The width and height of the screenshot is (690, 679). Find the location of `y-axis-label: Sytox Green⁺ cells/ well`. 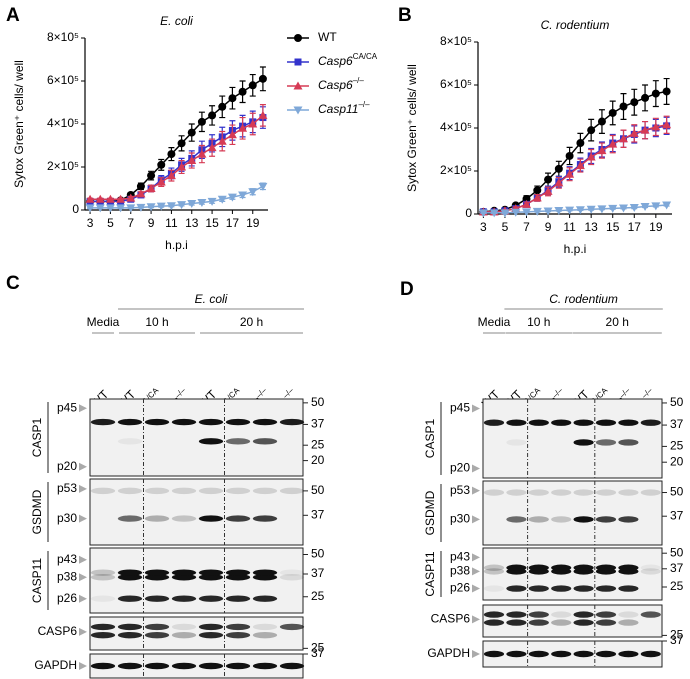

y-axis-label: Sytox Green⁺ cells/ well is located at coordinates (19, 124).